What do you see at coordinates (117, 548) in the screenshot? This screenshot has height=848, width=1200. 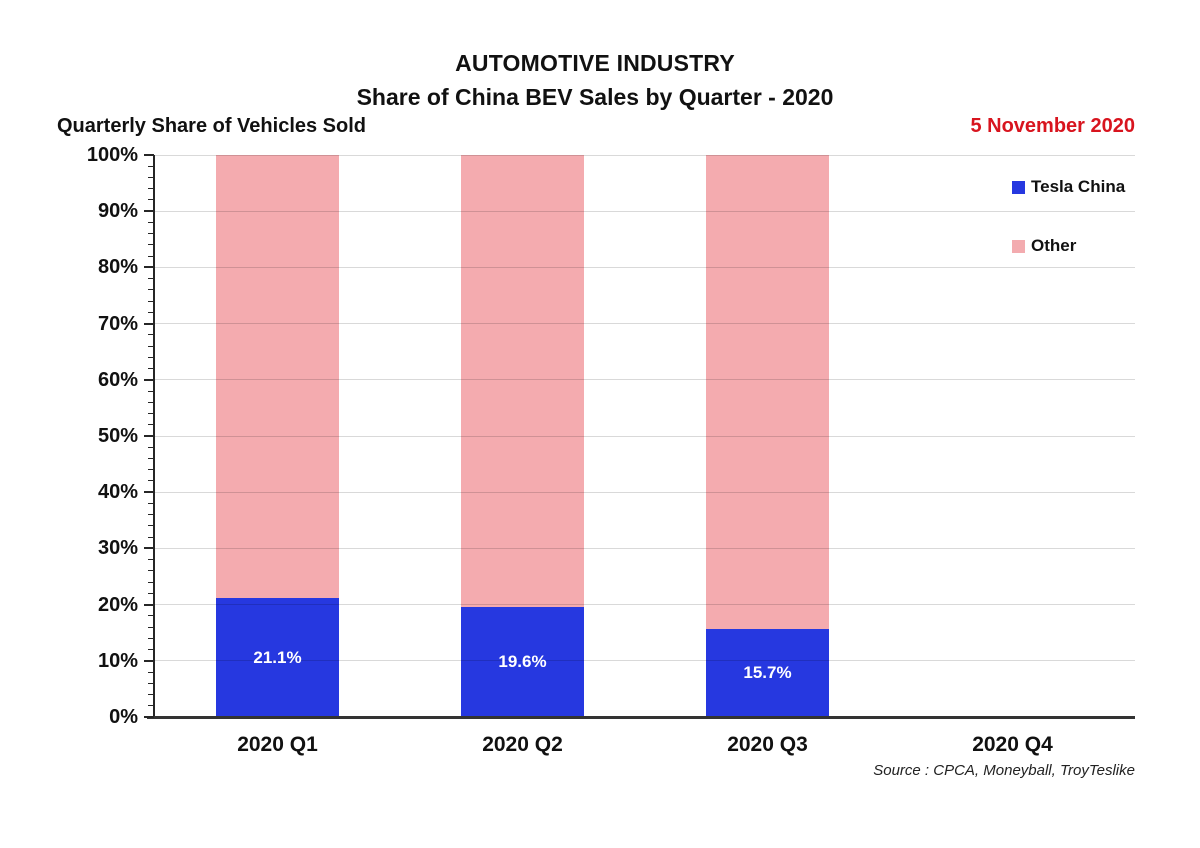 I see `y-tick-label-30: 30%` at bounding box center [117, 548].